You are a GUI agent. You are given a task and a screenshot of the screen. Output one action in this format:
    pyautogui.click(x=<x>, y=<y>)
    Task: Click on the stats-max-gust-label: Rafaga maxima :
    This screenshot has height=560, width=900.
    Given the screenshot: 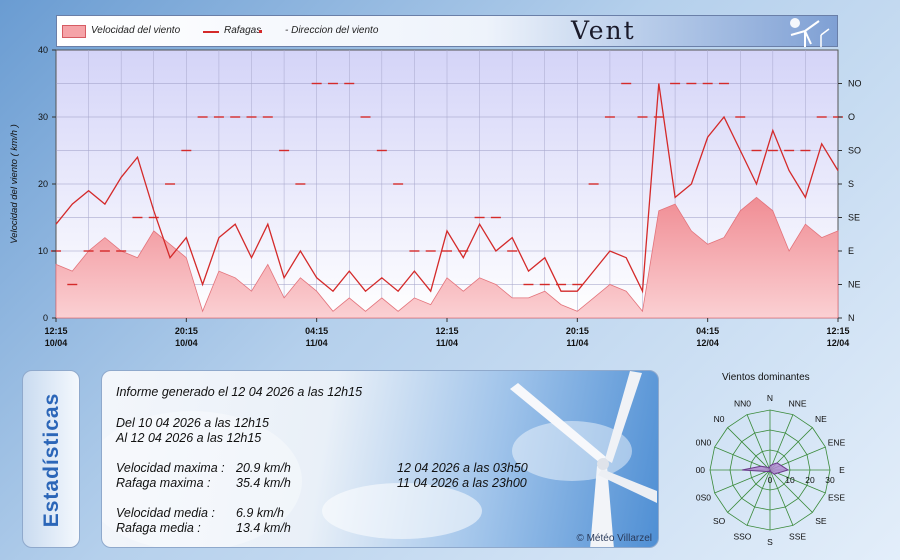 What is the action you would take?
    pyautogui.click(x=163, y=483)
    